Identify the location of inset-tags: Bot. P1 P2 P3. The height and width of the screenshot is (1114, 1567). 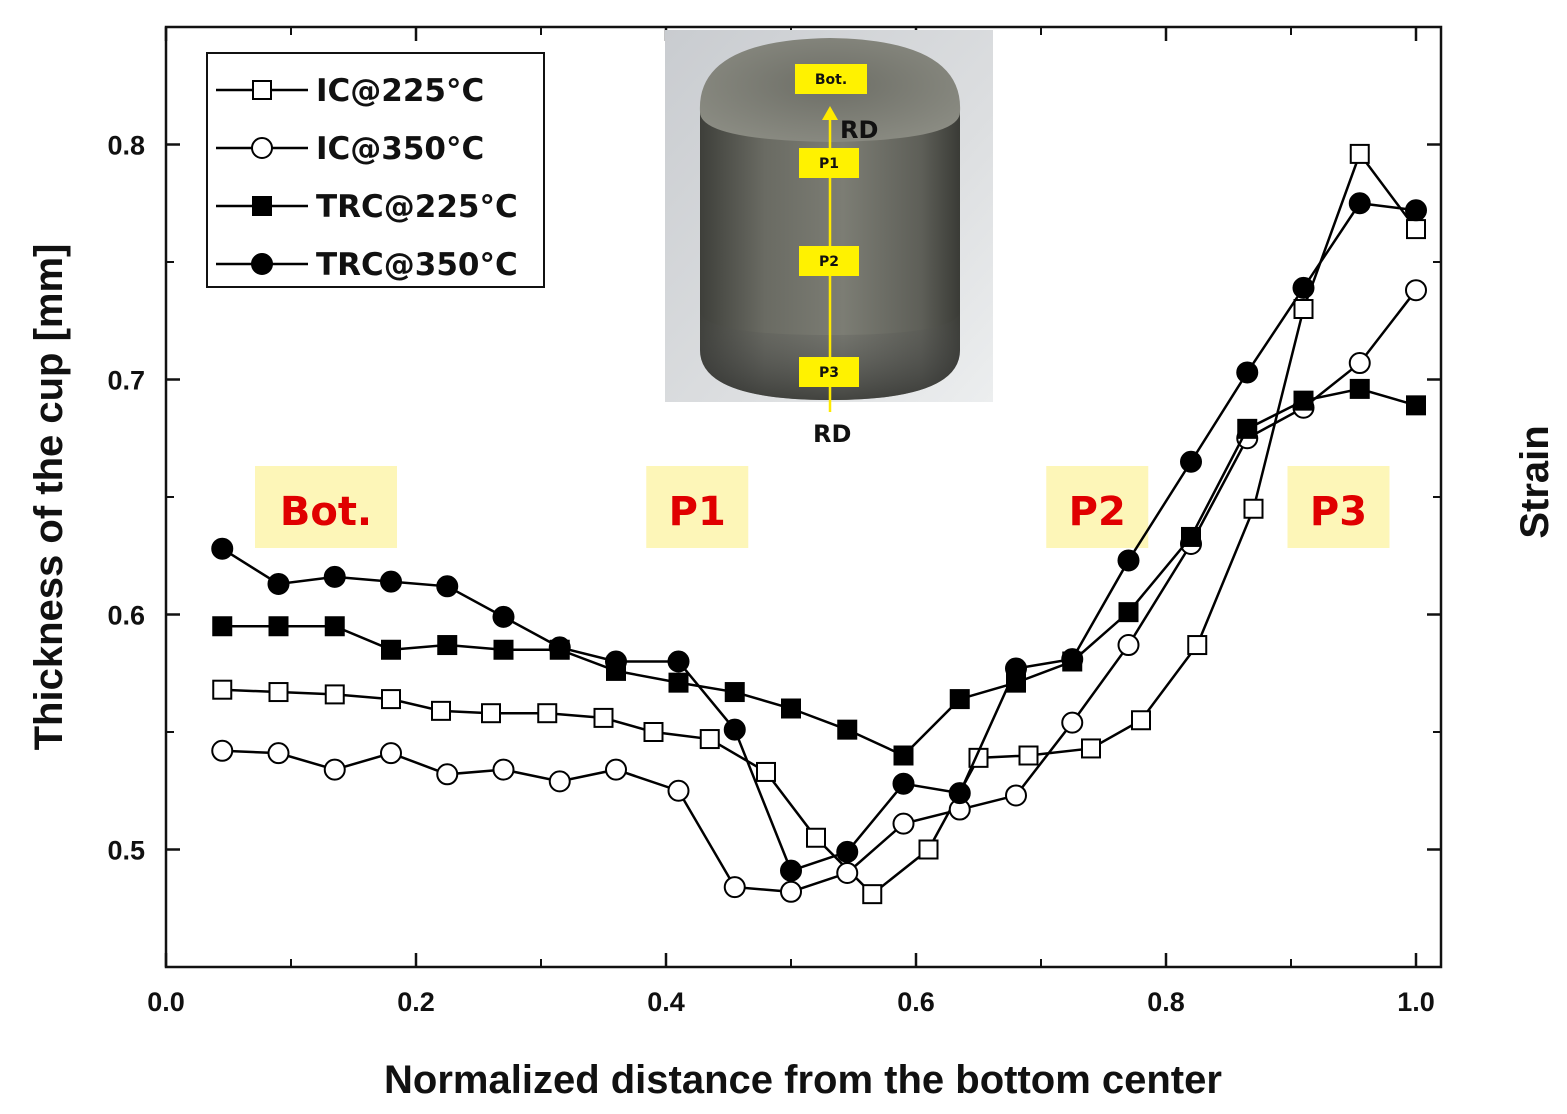
(831, 225).